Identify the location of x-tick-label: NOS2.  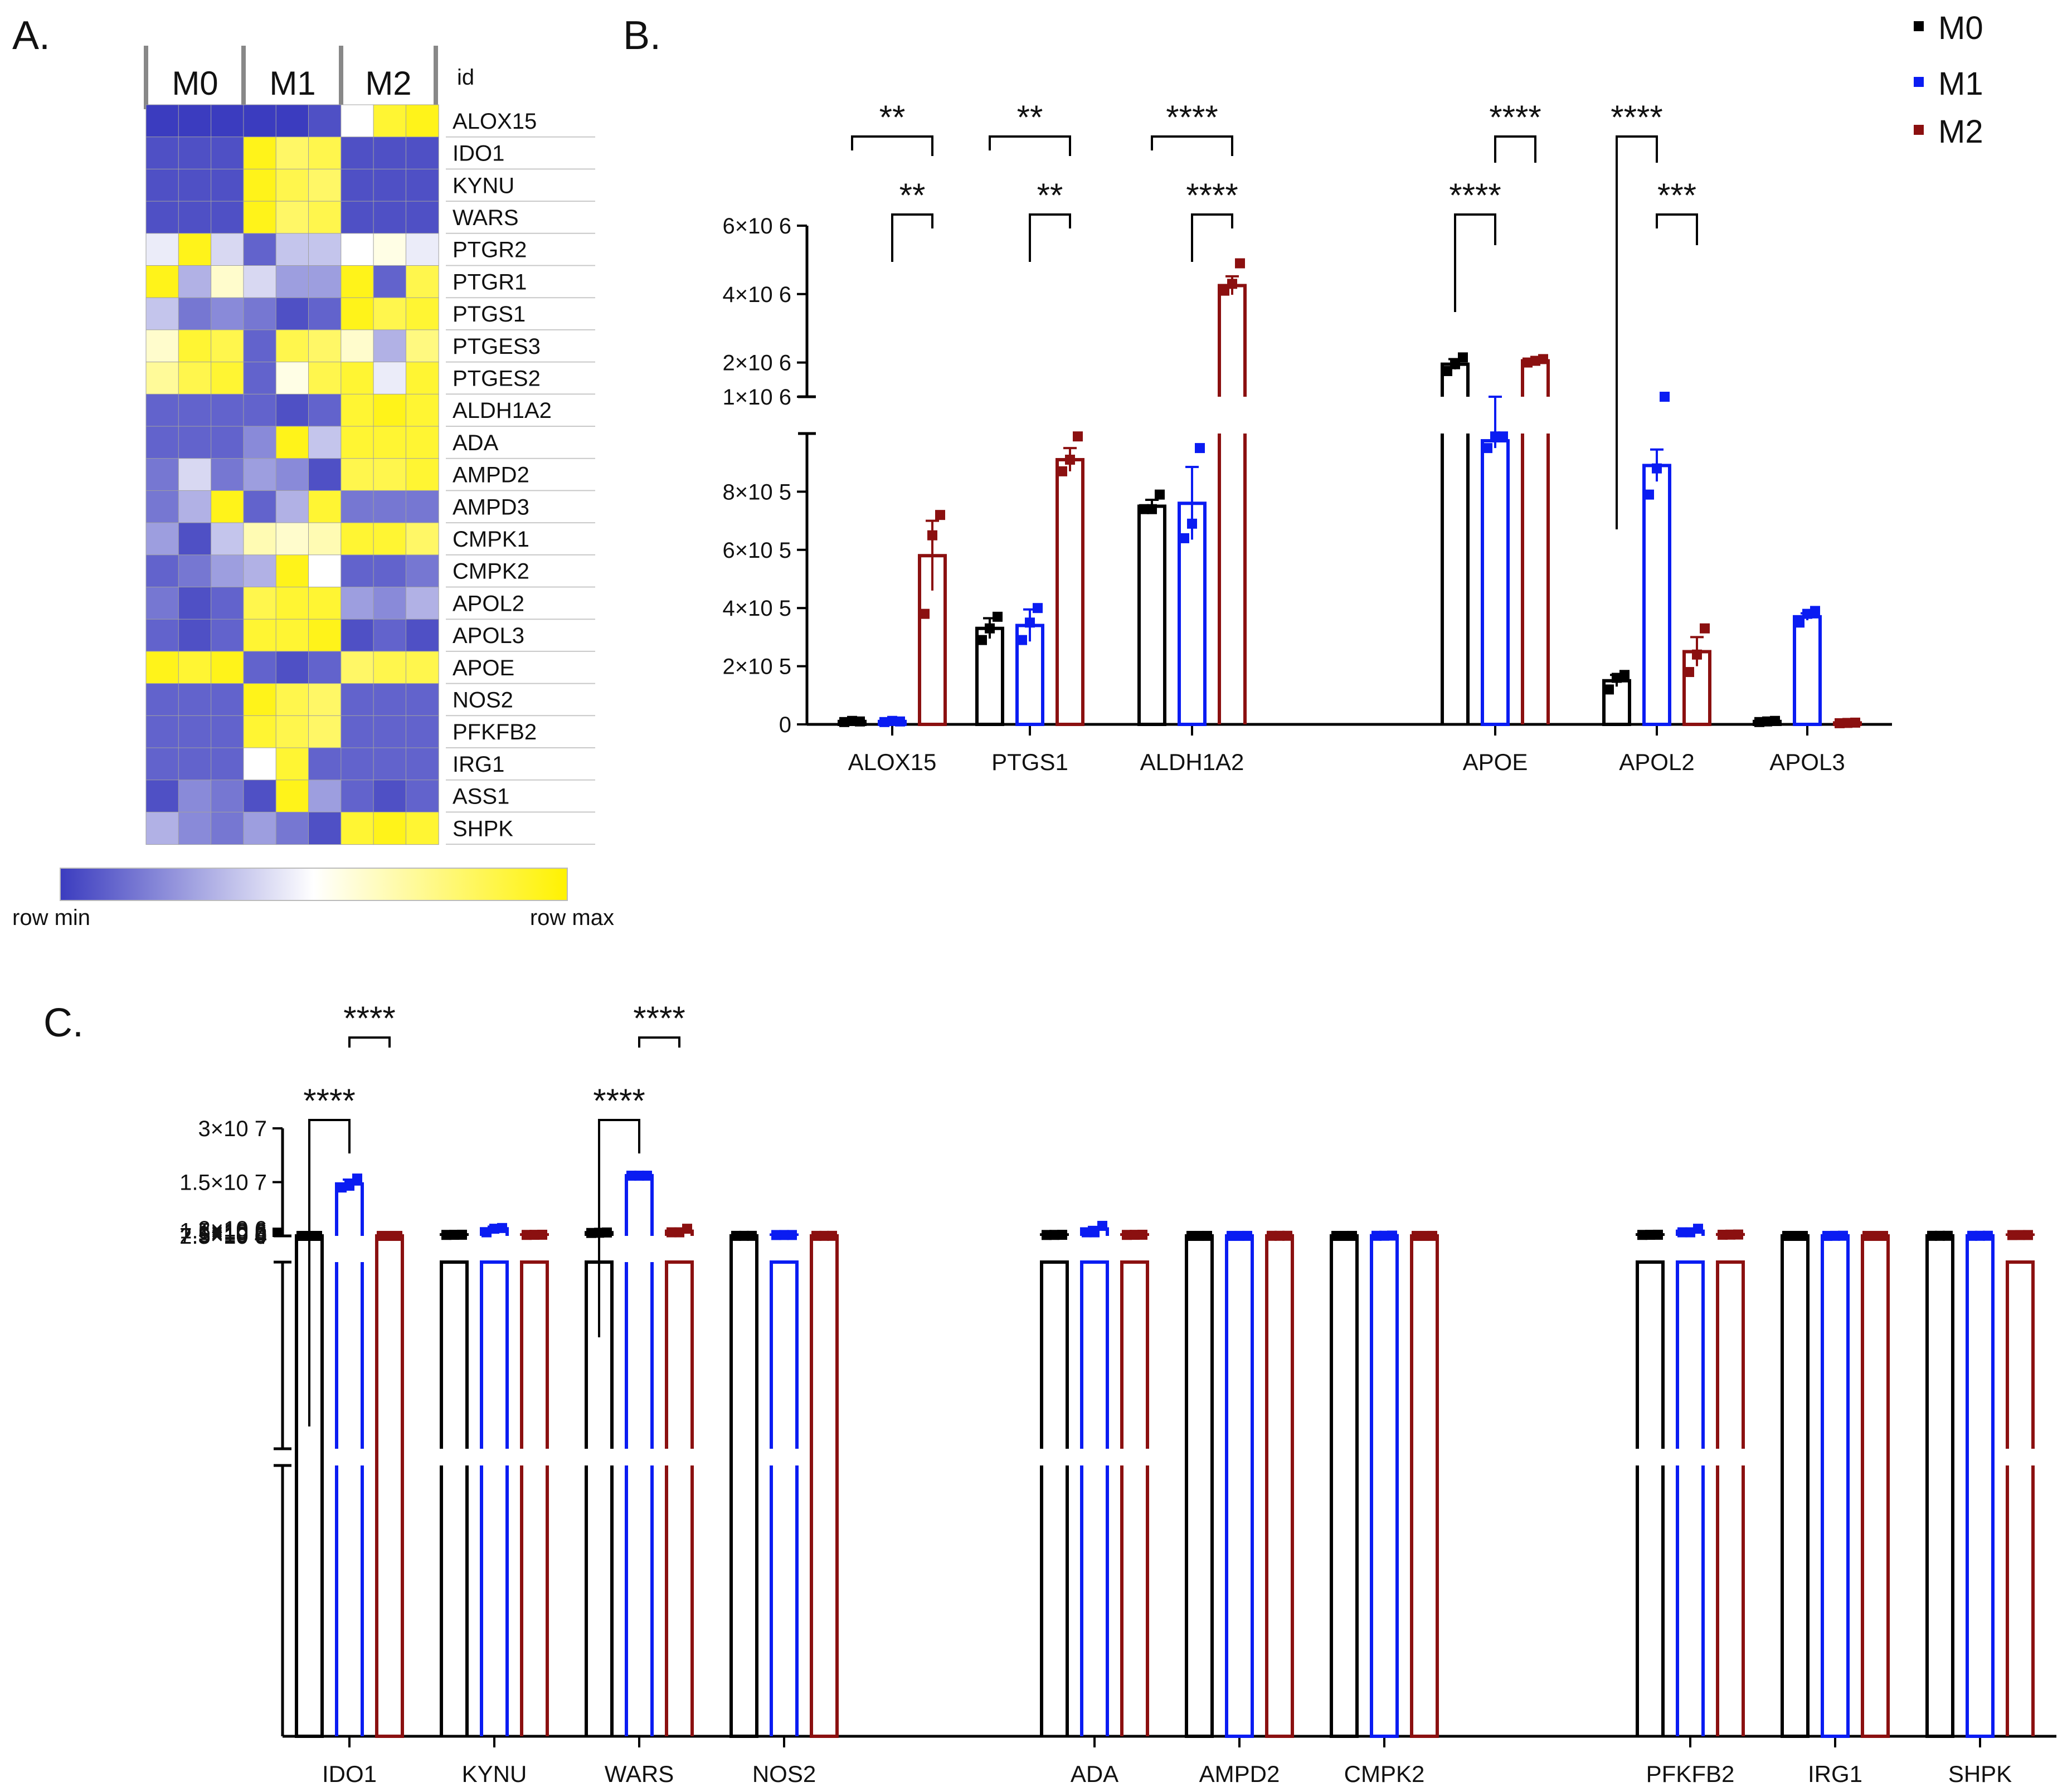
(784, 1774).